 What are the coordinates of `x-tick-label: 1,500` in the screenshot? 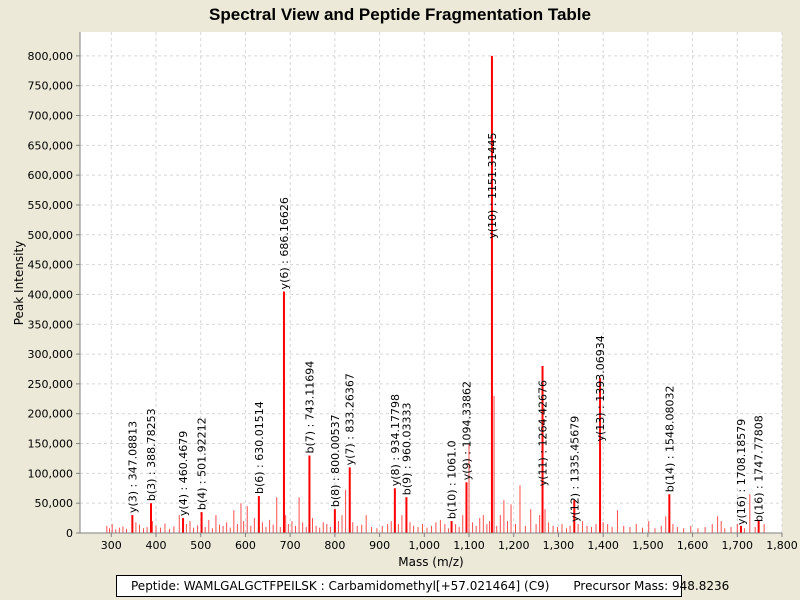 It's located at (648, 545).